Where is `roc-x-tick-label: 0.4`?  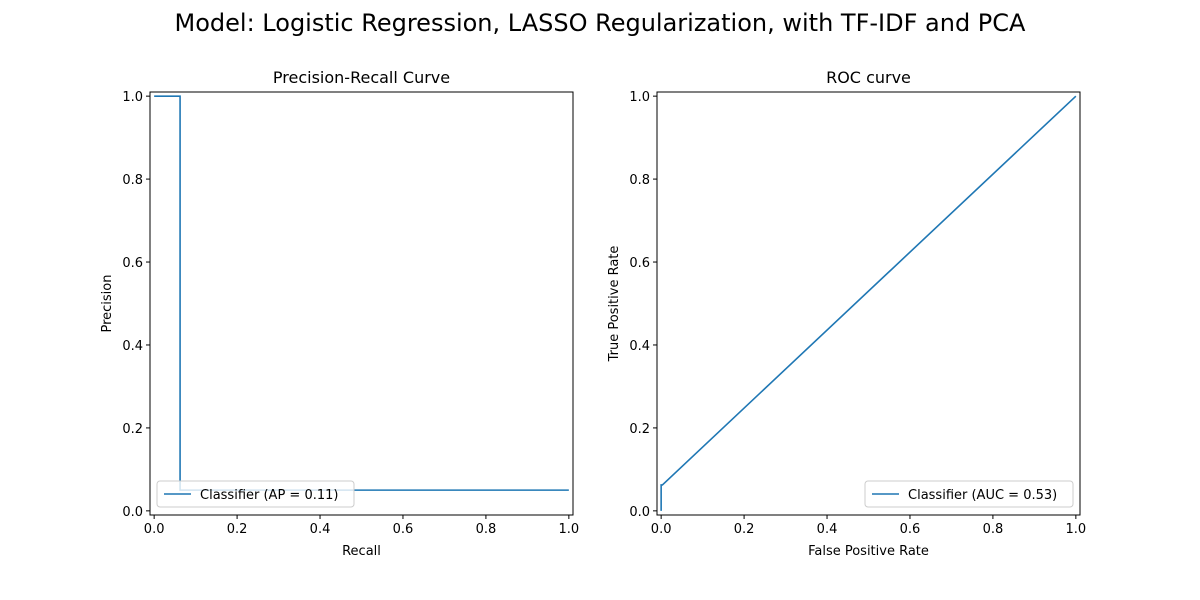
roc-x-tick-label: 0.4 is located at coordinates (827, 529).